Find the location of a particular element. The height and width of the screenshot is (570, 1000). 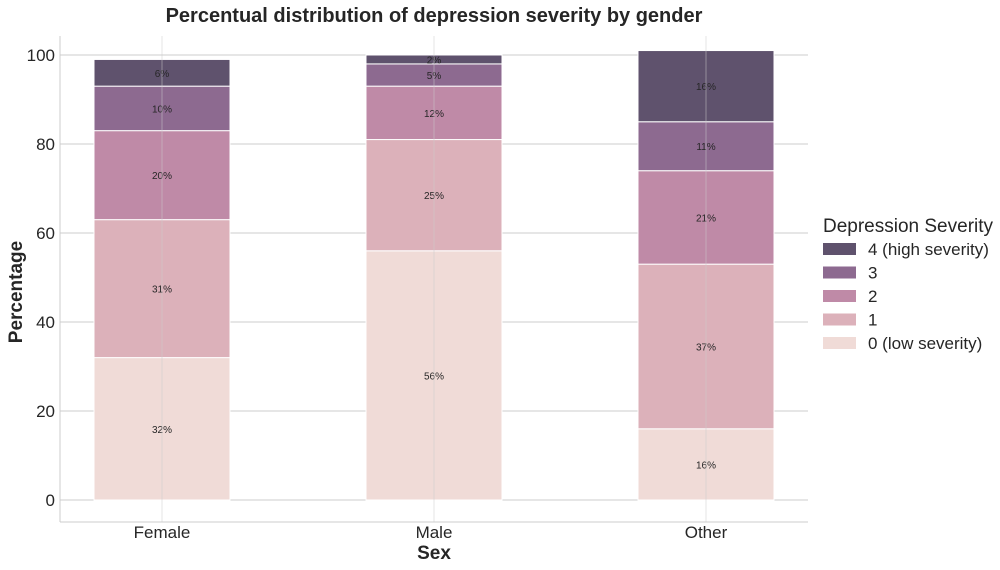

y-tick-label: 100 is located at coordinates (41, 55).